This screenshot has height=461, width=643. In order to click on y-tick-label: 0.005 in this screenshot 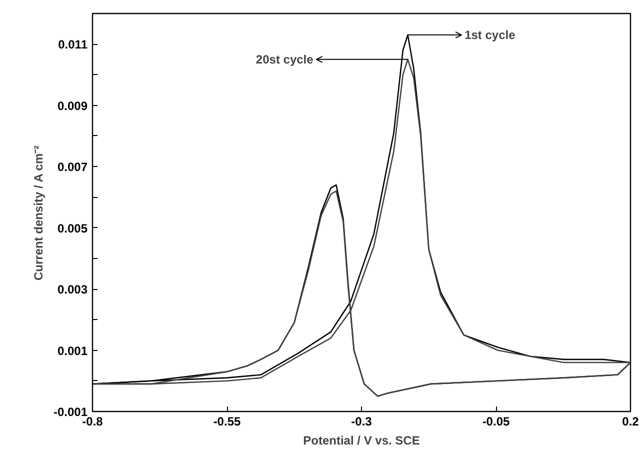, I will do `click(72, 228)`.